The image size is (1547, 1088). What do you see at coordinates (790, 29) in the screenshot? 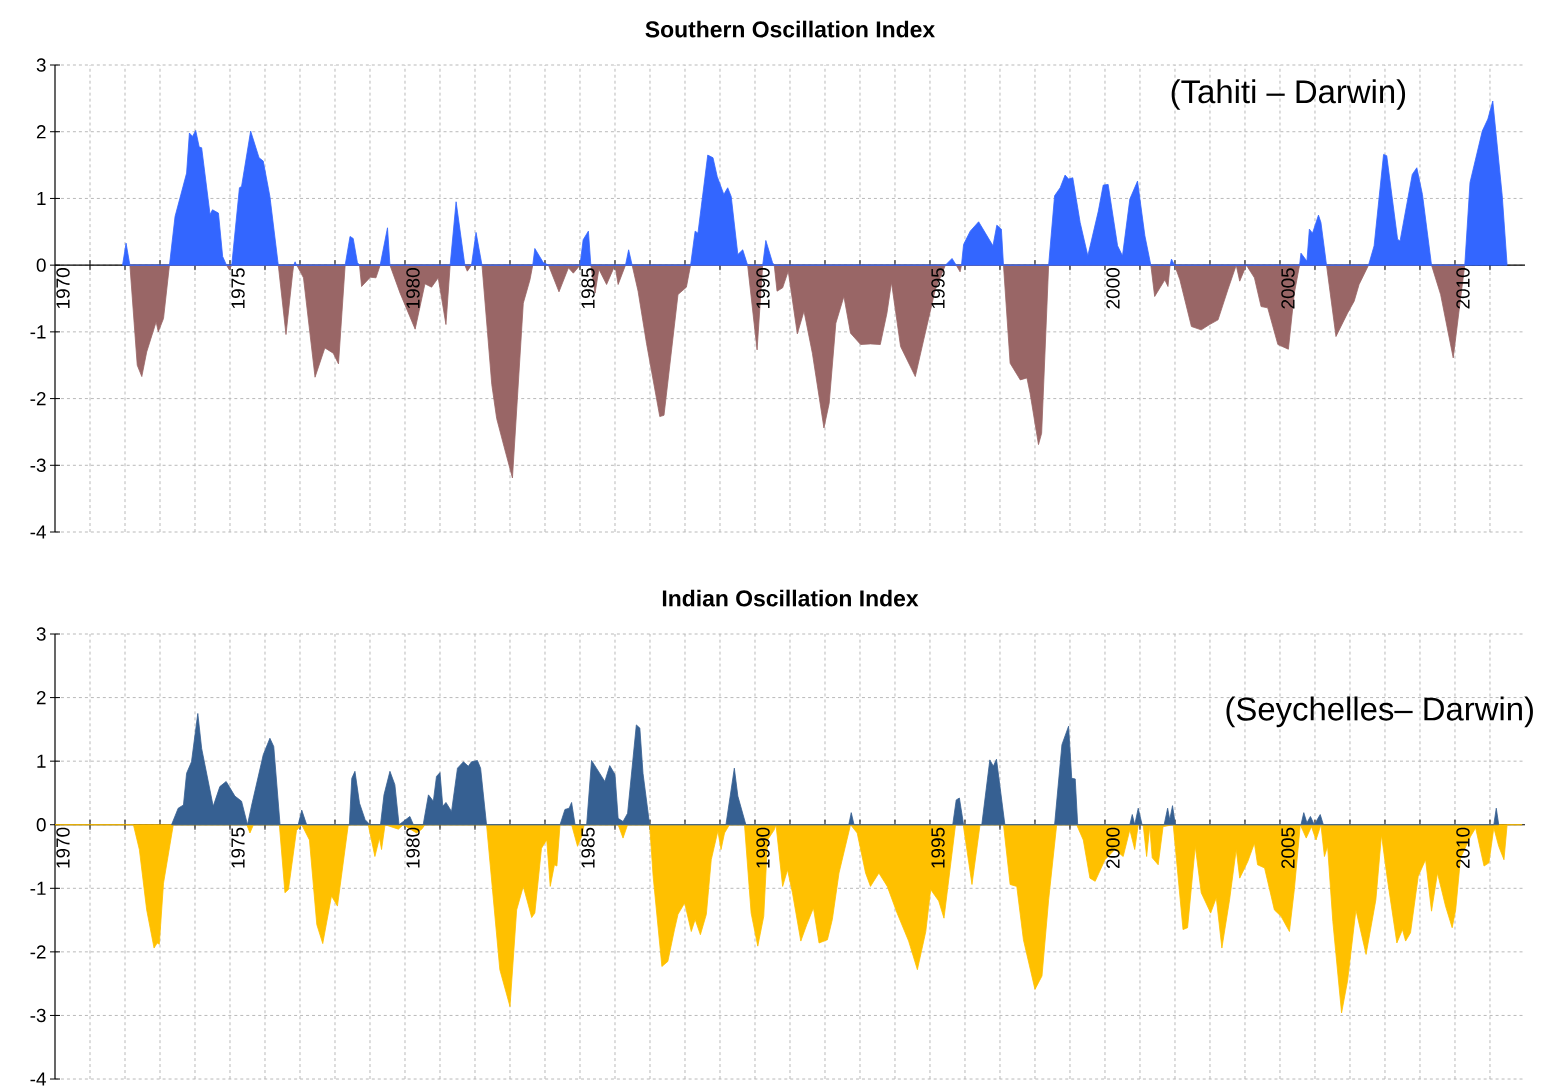
I see `chart-title: Southern Oscillation Index` at bounding box center [790, 29].